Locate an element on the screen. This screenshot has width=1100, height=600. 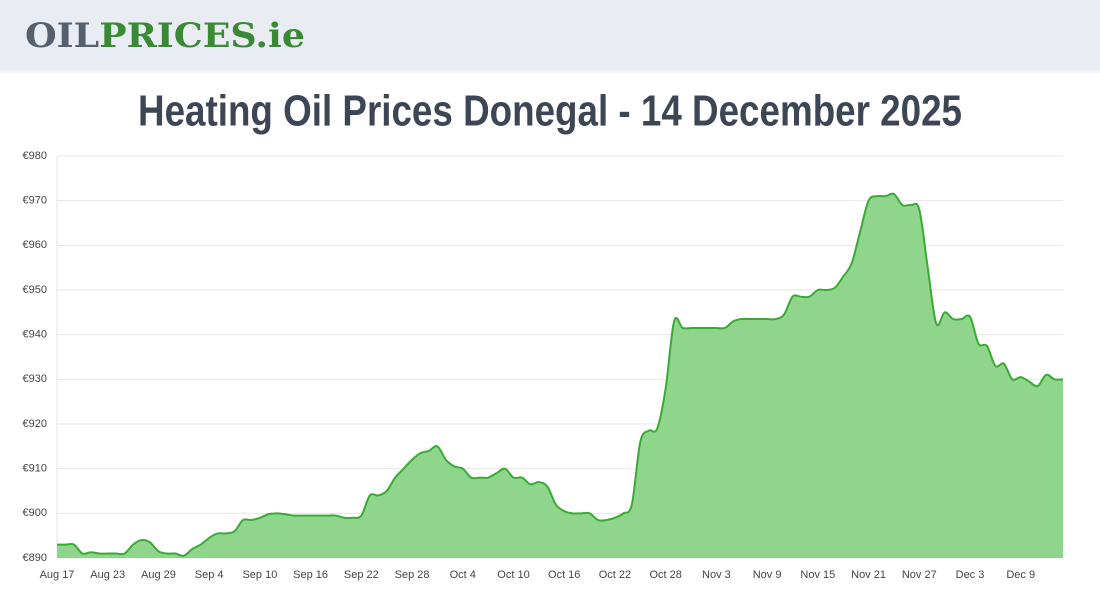
x-tick-label: Aug 23 is located at coordinates (107, 575).